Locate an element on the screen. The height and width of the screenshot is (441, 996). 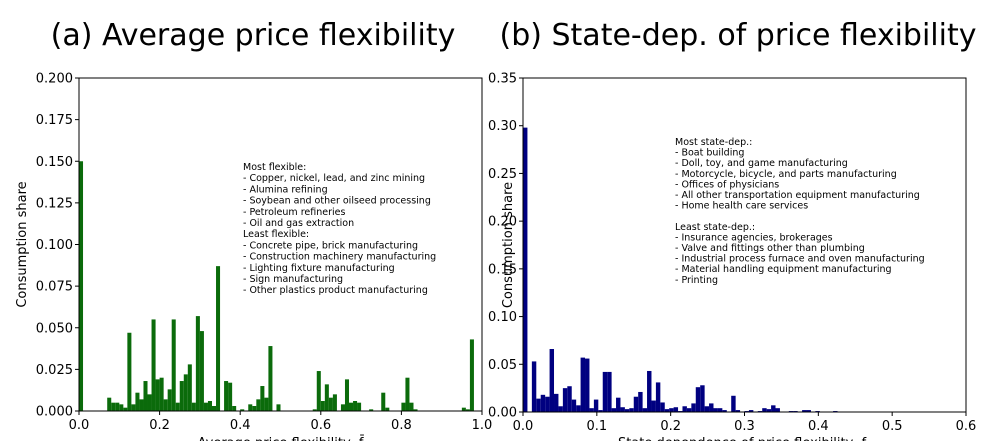
chart-title: (b) State-dep. of price flexibility is located at coordinates (738, 35).